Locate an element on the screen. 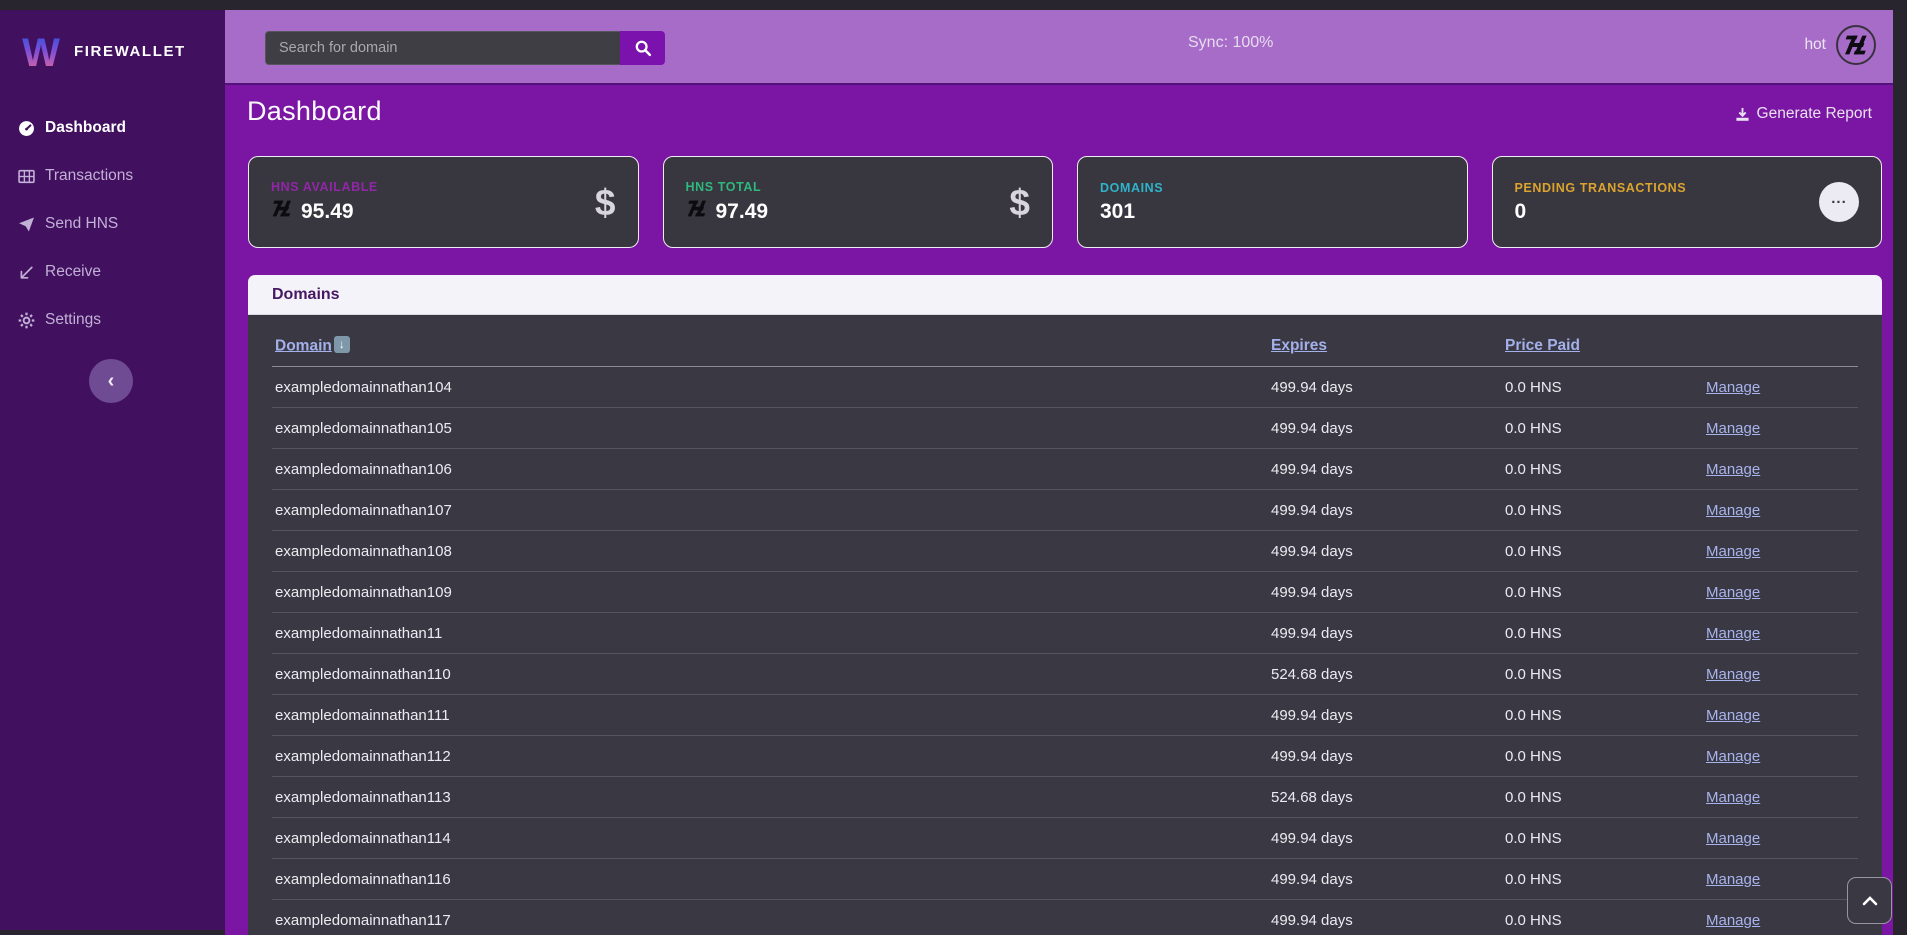 This screenshot has width=1907, height=935. domains-panel-title: Domains is located at coordinates (306, 294).